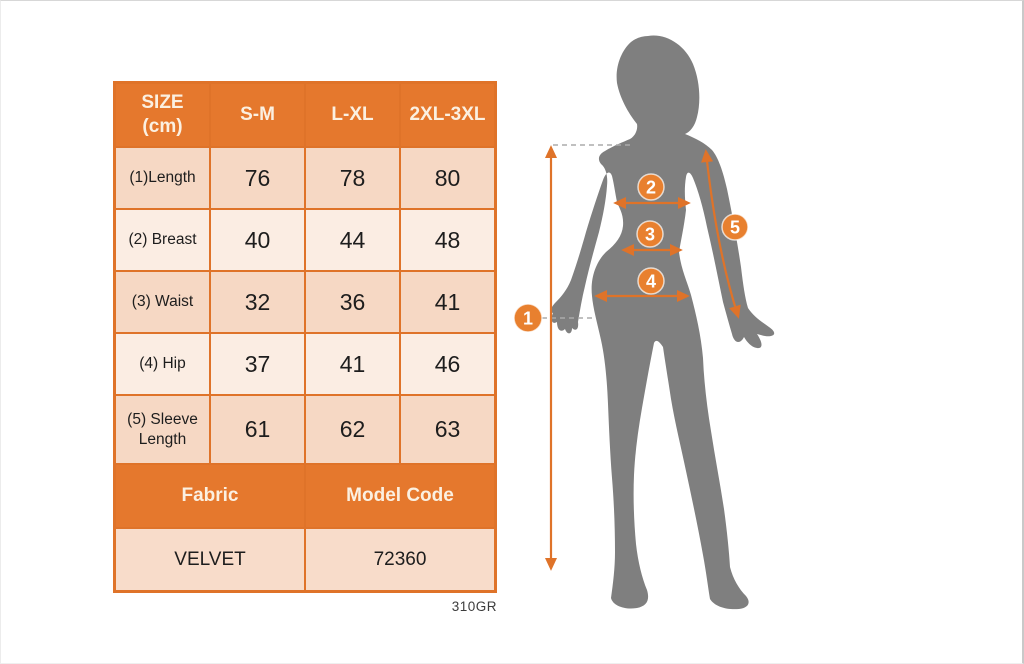 The width and height of the screenshot is (1024, 664). Describe the element at coordinates (257, 115) in the screenshot. I see `col-header-sm: S-M` at that location.